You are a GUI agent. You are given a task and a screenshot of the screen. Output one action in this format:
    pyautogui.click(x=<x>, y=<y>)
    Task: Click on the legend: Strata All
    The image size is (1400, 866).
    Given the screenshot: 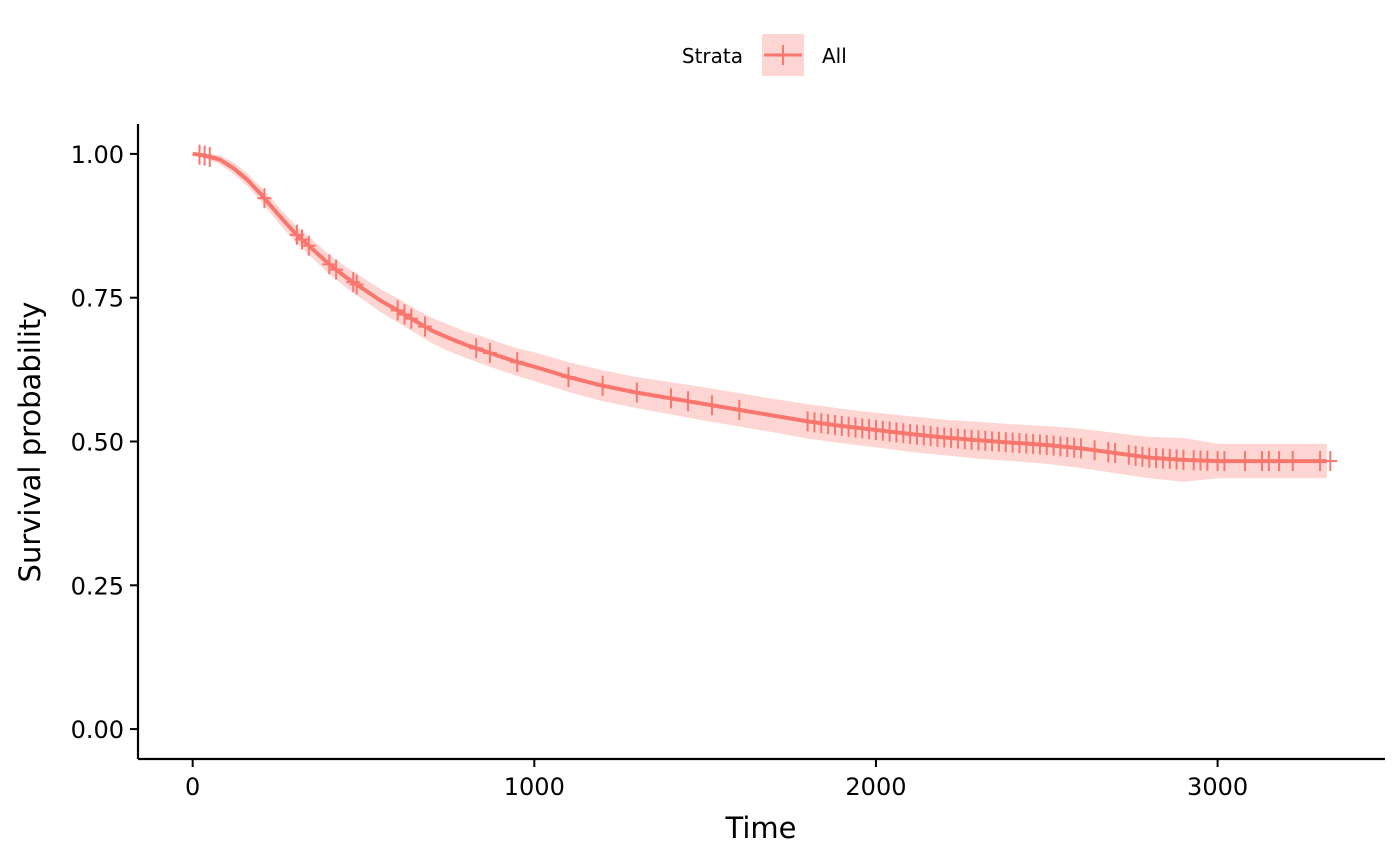 What is the action you would take?
    pyautogui.click(x=764, y=55)
    